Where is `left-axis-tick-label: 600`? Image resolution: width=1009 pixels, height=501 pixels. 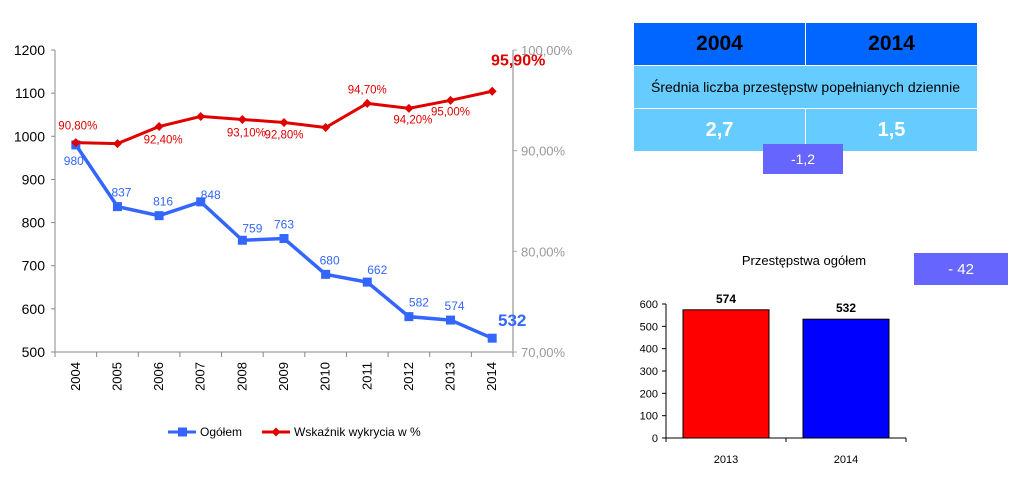 left-axis-tick-label: 600 is located at coordinates (34, 309).